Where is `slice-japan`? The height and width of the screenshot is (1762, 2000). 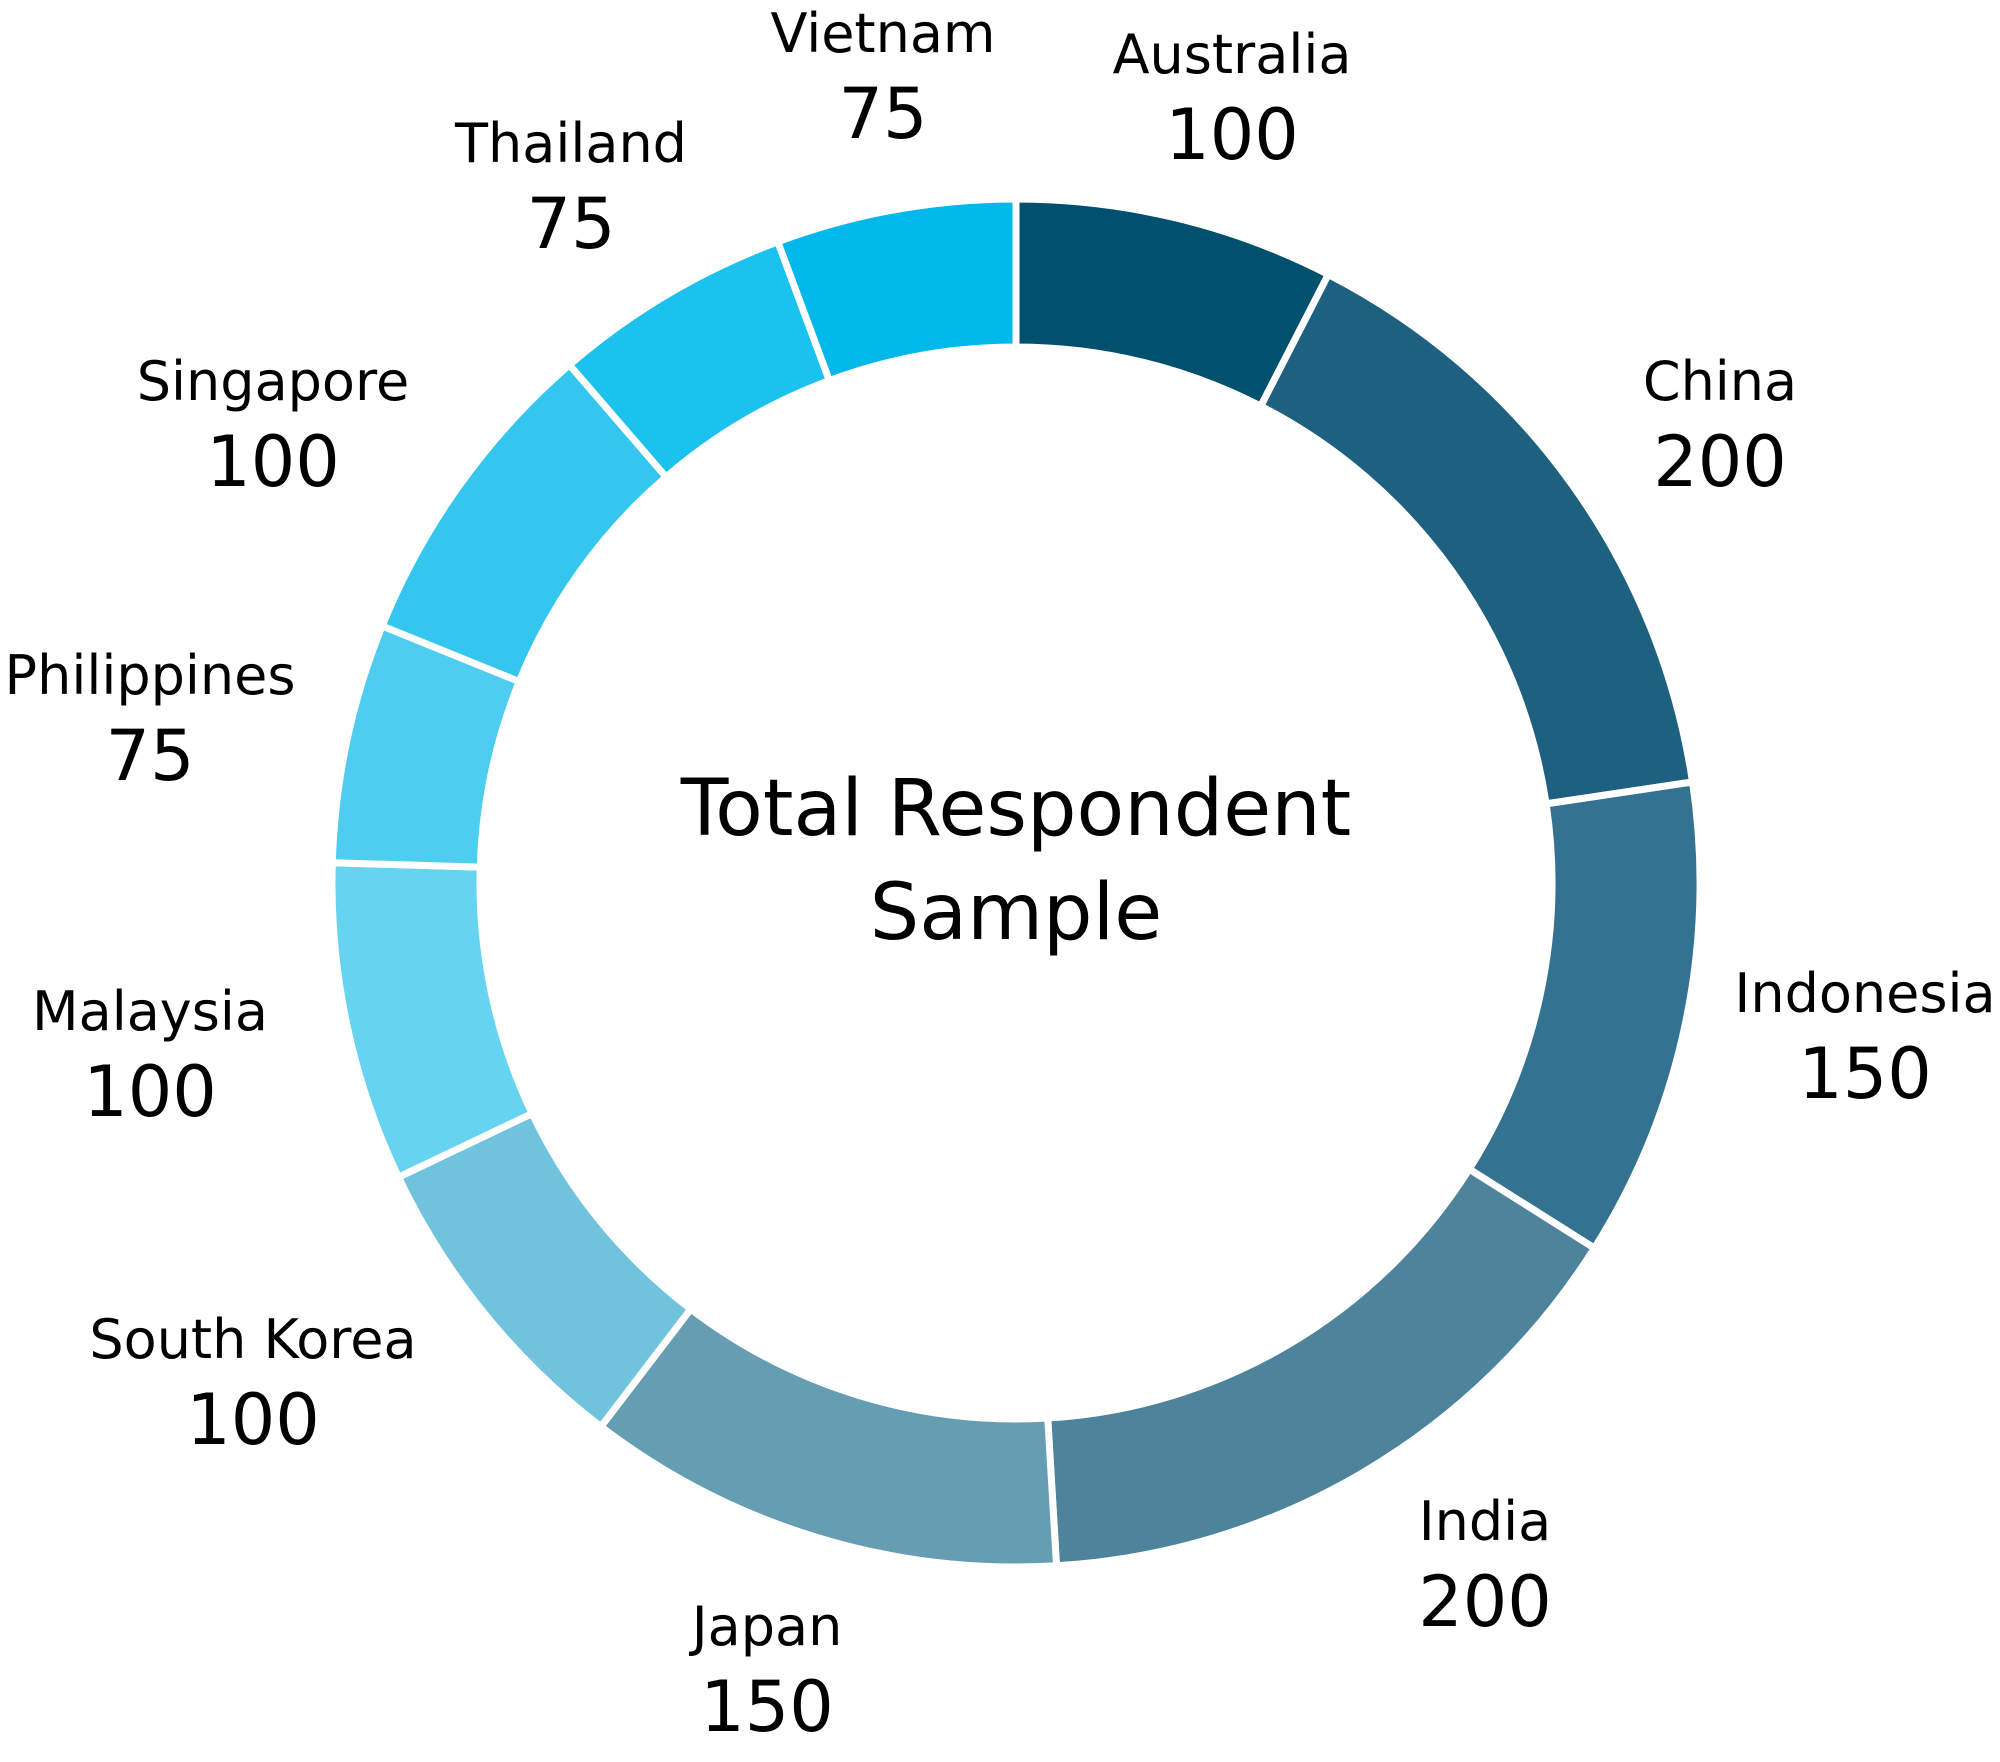
slice-japan is located at coordinates (828, 1437).